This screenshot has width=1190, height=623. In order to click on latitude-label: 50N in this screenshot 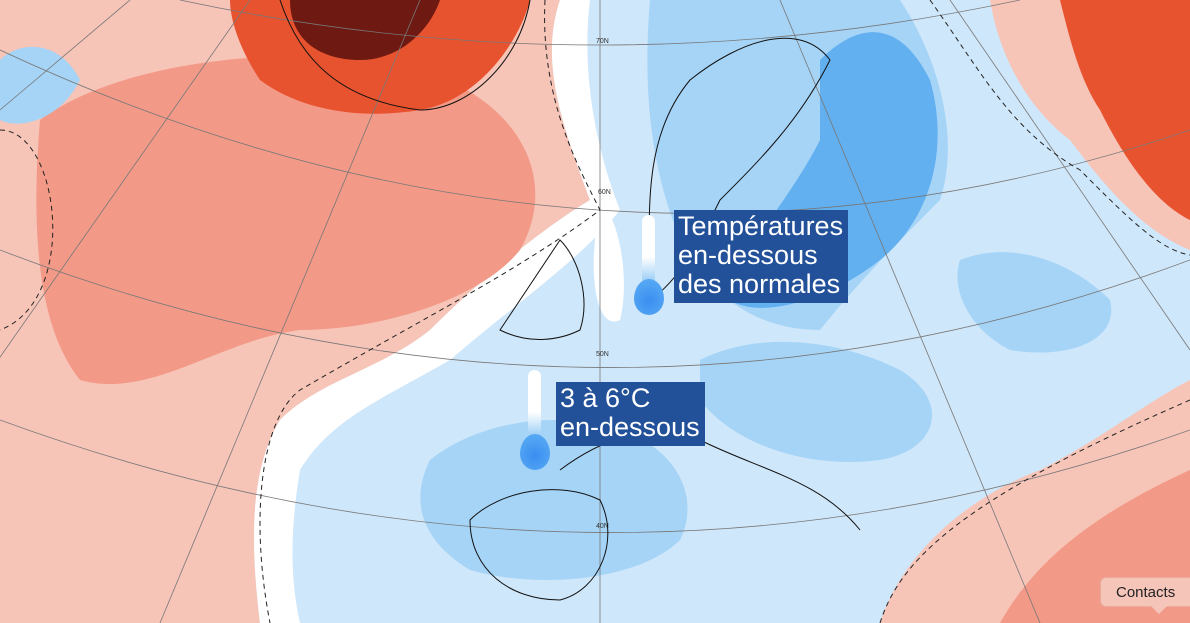, I will do `click(602, 354)`.